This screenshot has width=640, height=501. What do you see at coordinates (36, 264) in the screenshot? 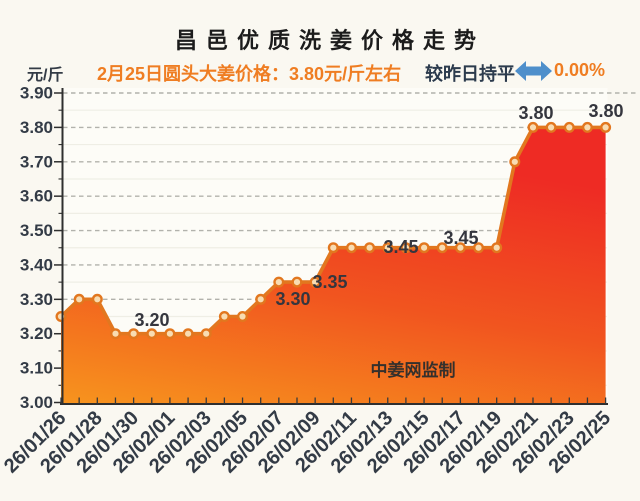
I see `y-tick-label: 3.40` at bounding box center [36, 264].